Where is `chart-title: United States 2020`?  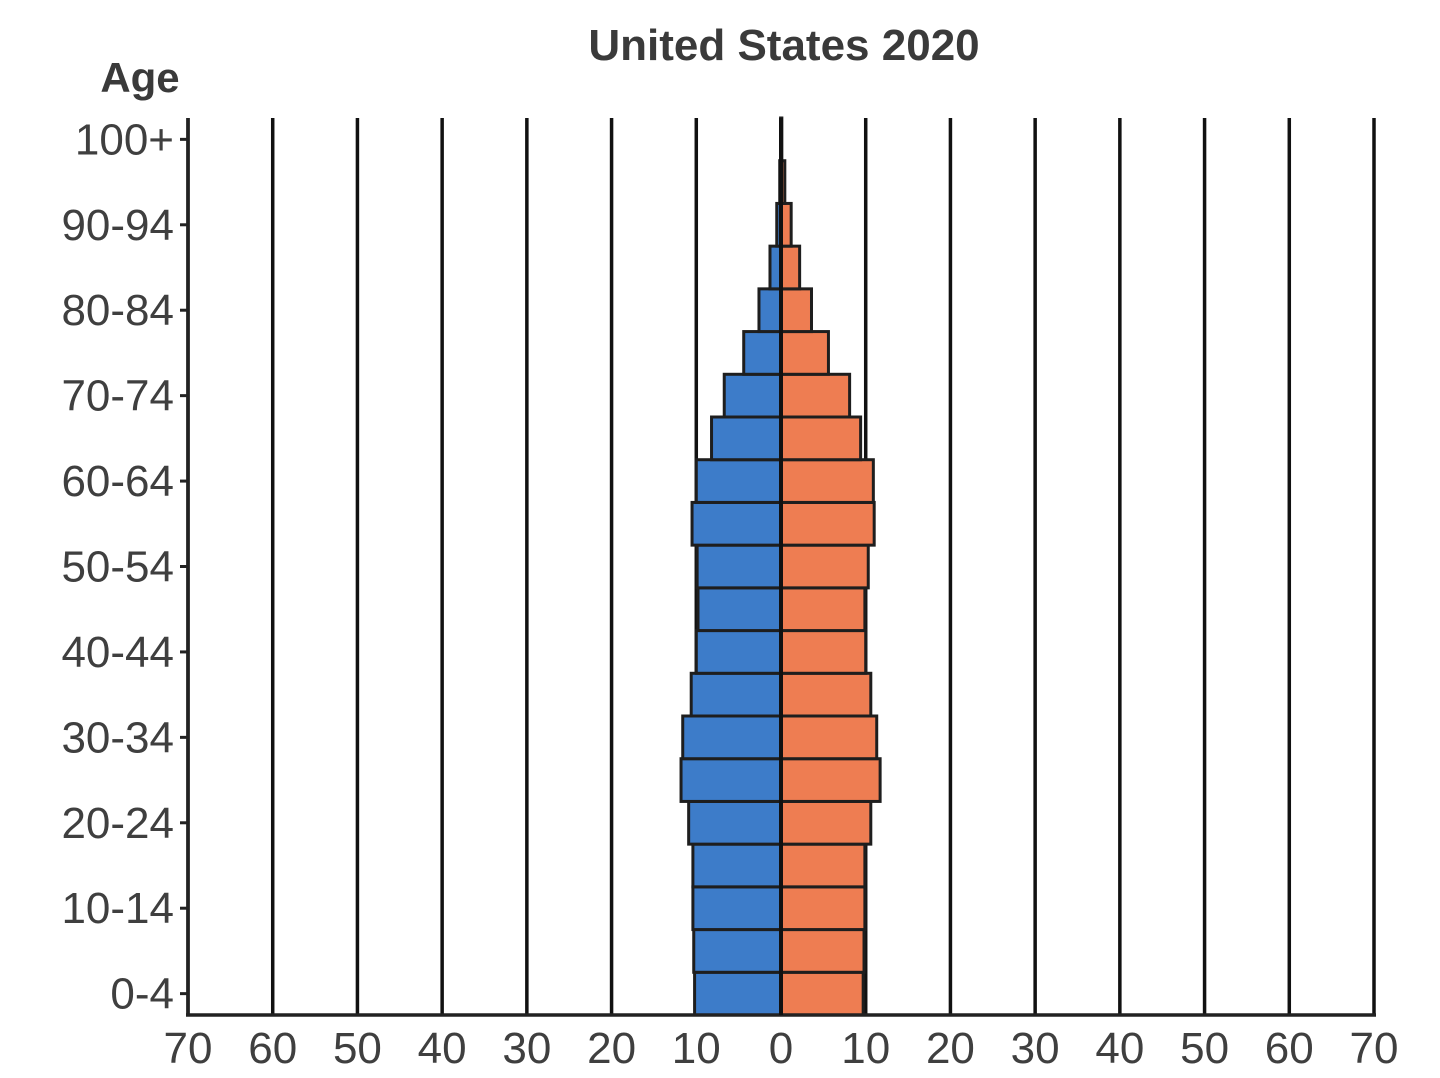
chart-title: United States 2020 is located at coordinates (783, 45).